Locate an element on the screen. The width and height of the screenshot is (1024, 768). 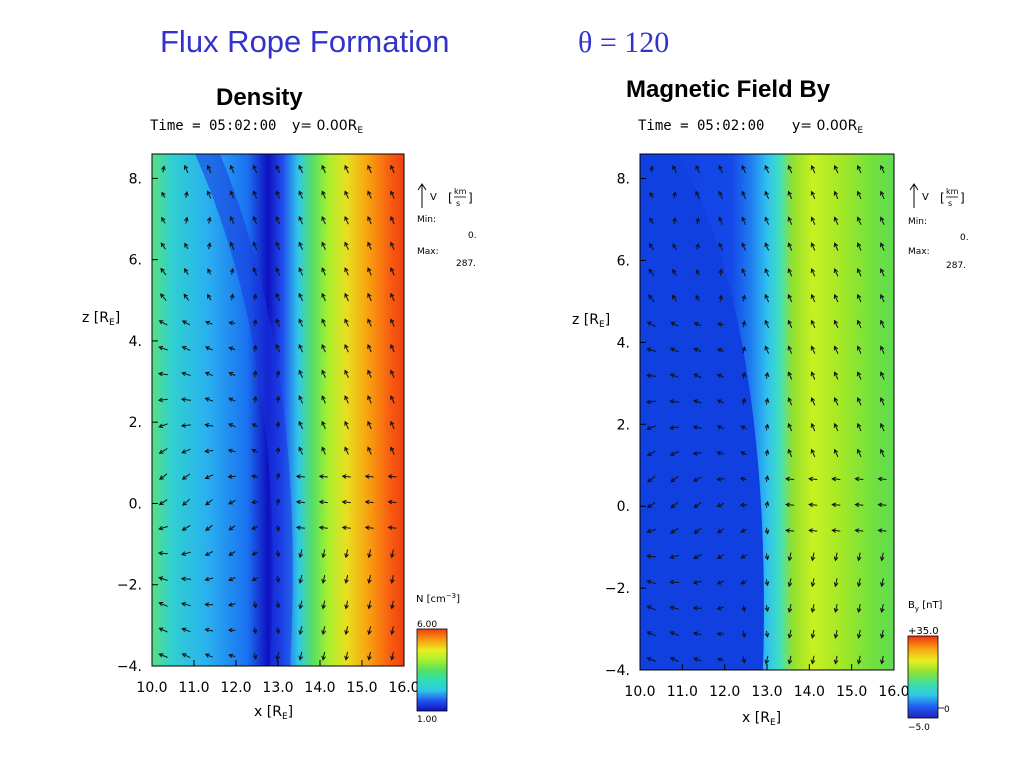
svg-text: 287. is located at coordinates (956, 266).